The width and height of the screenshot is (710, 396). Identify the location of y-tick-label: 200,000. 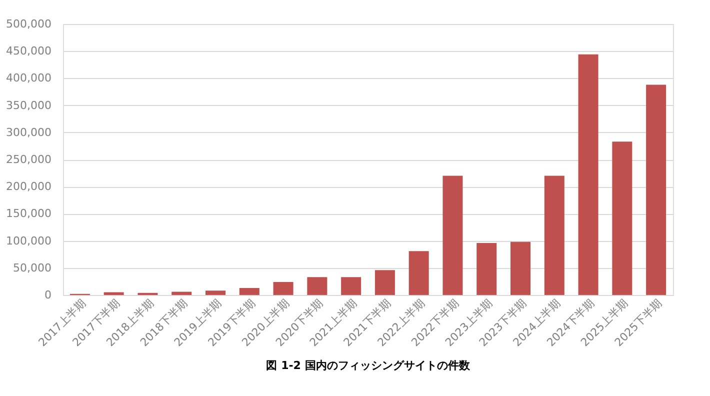
(29, 187).